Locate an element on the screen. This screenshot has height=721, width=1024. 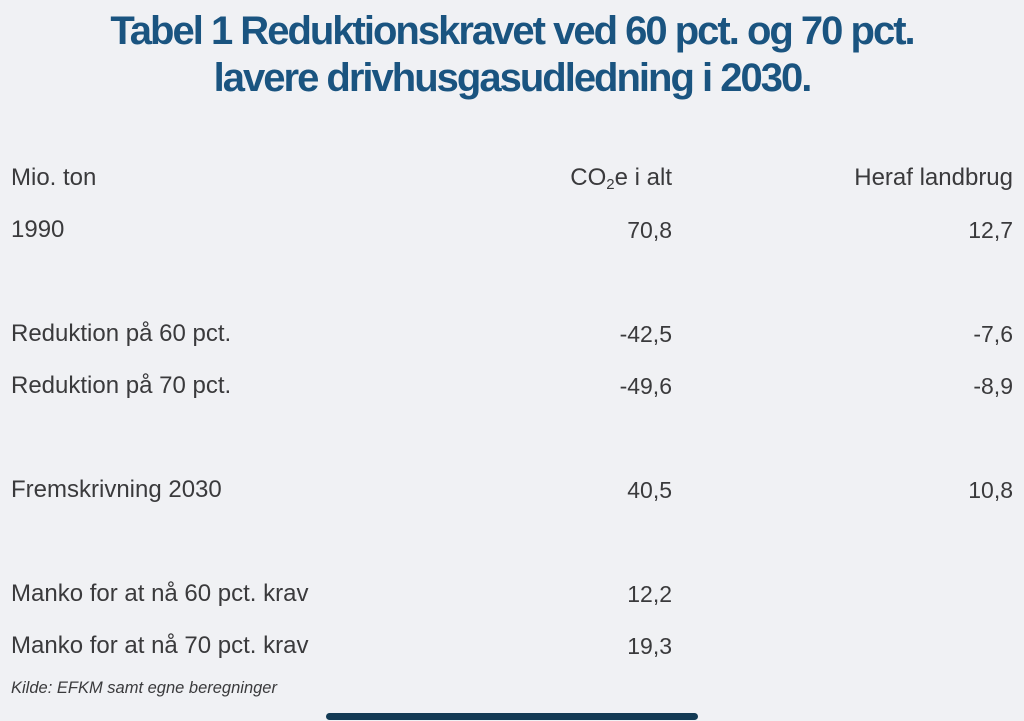
row-value-co2e-total: -49,6 is located at coordinates (645, 385).